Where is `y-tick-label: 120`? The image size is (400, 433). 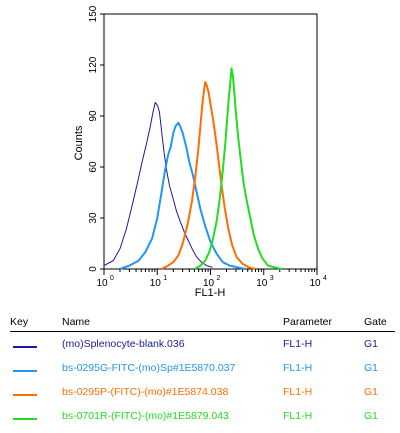
y-tick-label: 120 is located at coordinates (93, 64).